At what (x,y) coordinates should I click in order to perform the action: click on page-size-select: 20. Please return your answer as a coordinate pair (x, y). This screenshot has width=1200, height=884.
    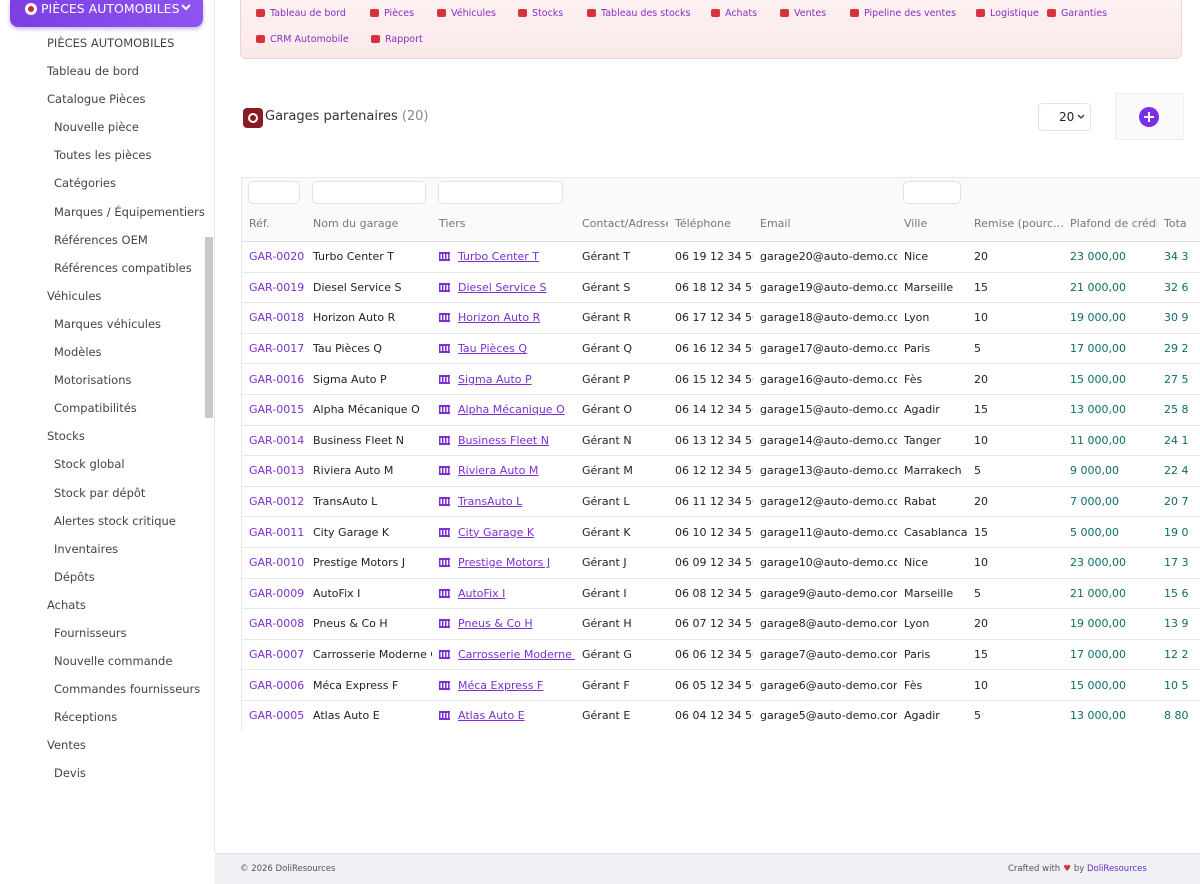
    Looking at the image, I should click on (1064, 117).